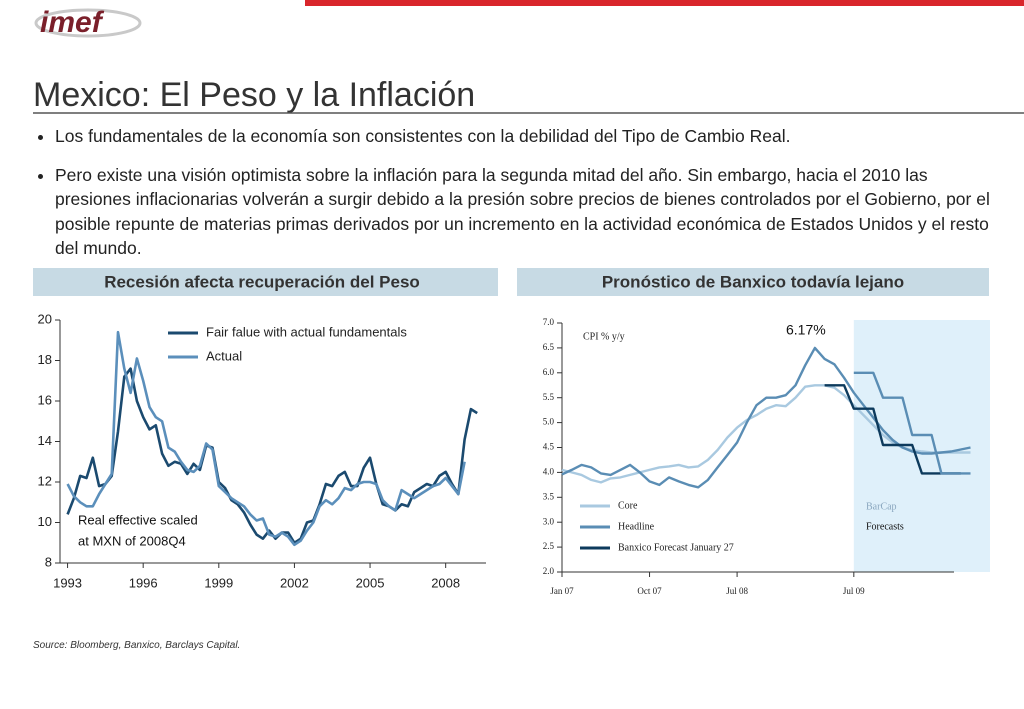  Describe the element at coordinates (549, 546) in the screenshot. I see `y-tick-label: 2.5` at that location.